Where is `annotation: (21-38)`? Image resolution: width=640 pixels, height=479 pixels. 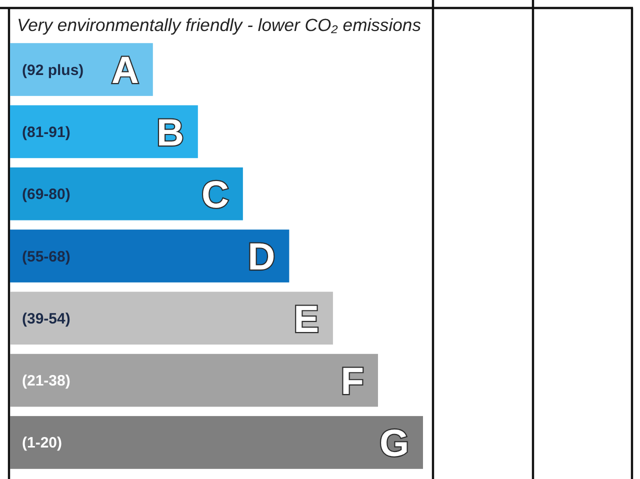
annotation: (21-38) is located at coordinates (46, 381).